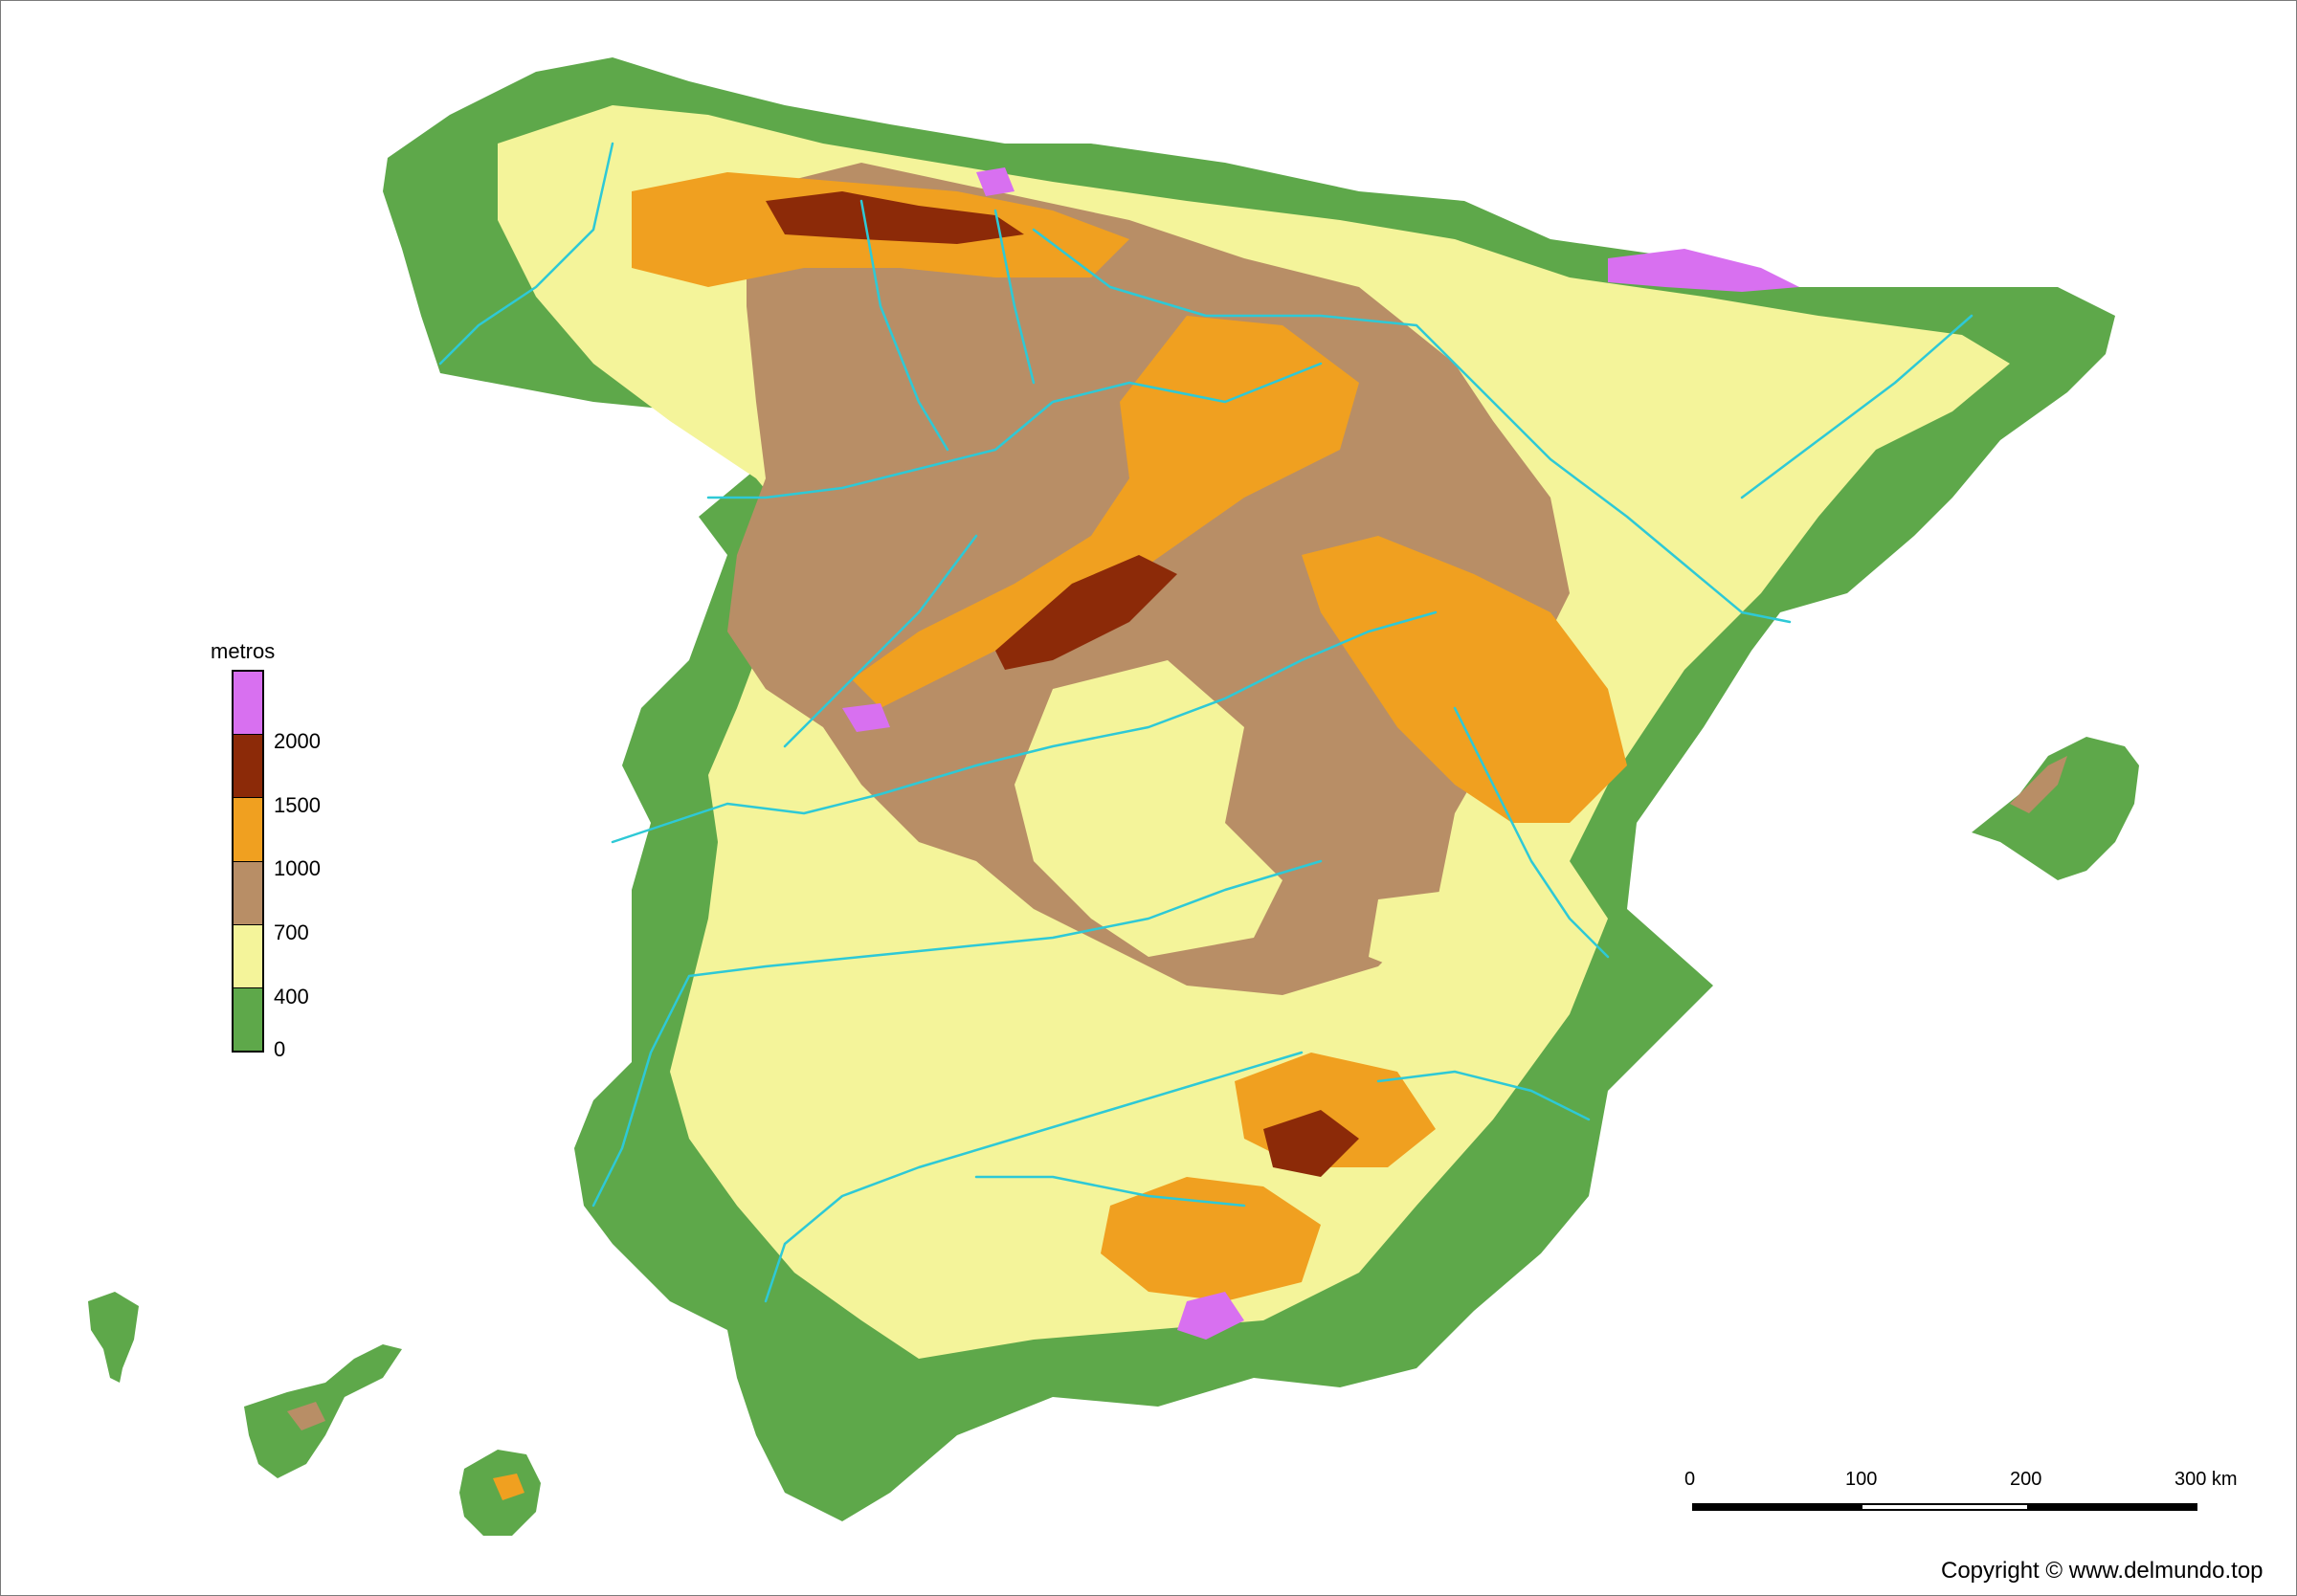 This screenshot has width=2297, height=1596. Describe the element at coordinates (1971, 1498) in the screenshot. I see `scale-bar: 0 100 200 300 km` at that location.